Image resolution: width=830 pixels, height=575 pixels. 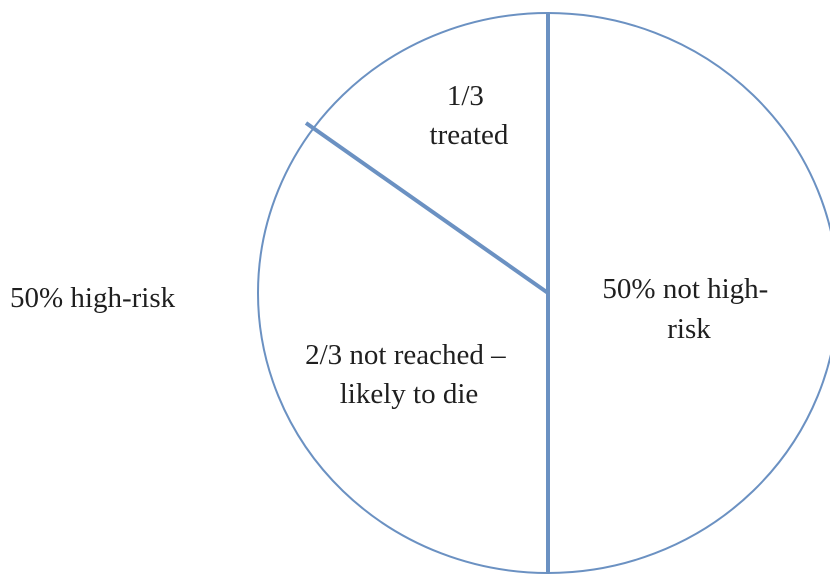 I want to click on slice-label-not-reached: 2/3 not reached – likely to die, so click(x=409, y=374).